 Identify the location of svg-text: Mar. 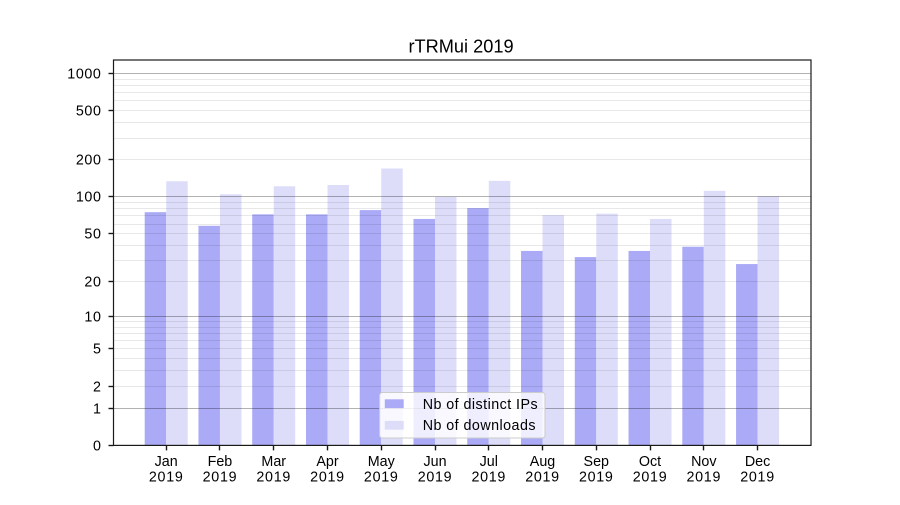
(273, 462).